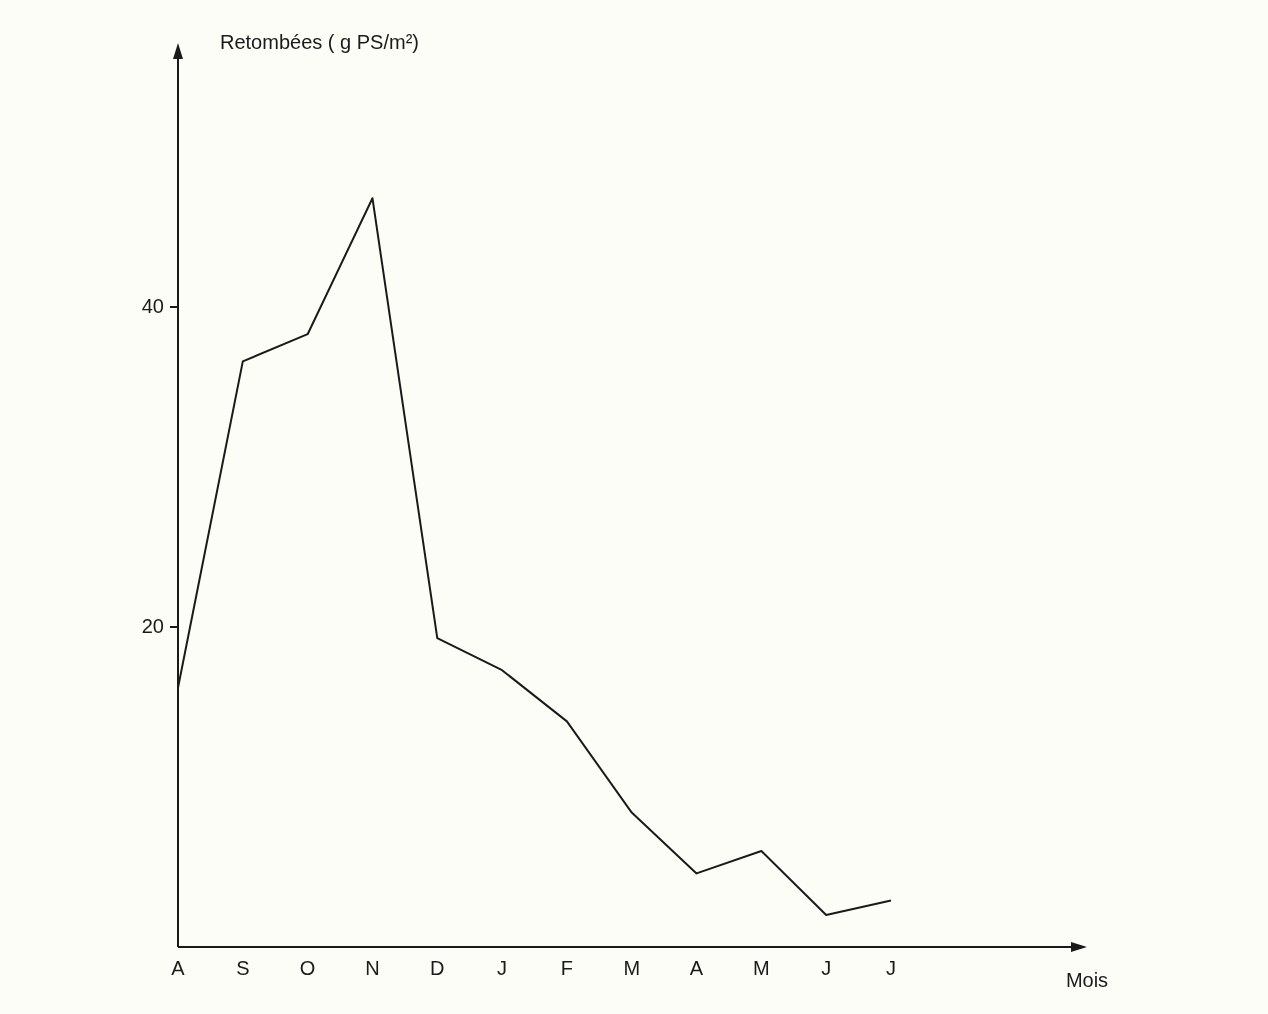  What do you see at coordinates (372, 967) in the screenshot?
I see `x-tick-label: N` at bounding box center [372, 967].